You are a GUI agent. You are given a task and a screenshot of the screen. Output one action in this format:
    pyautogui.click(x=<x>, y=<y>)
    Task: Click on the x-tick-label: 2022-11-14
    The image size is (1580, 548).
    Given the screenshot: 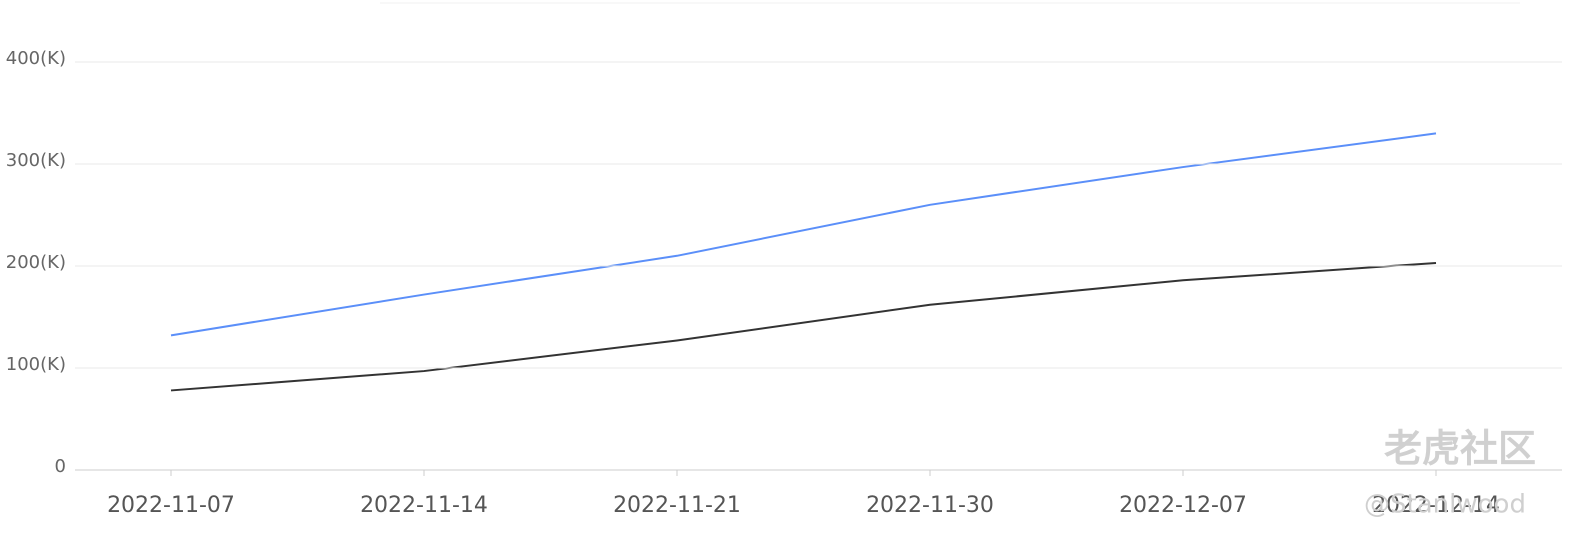 What is the action you would take?
    pyautogui.click(x=424, y=505)
    